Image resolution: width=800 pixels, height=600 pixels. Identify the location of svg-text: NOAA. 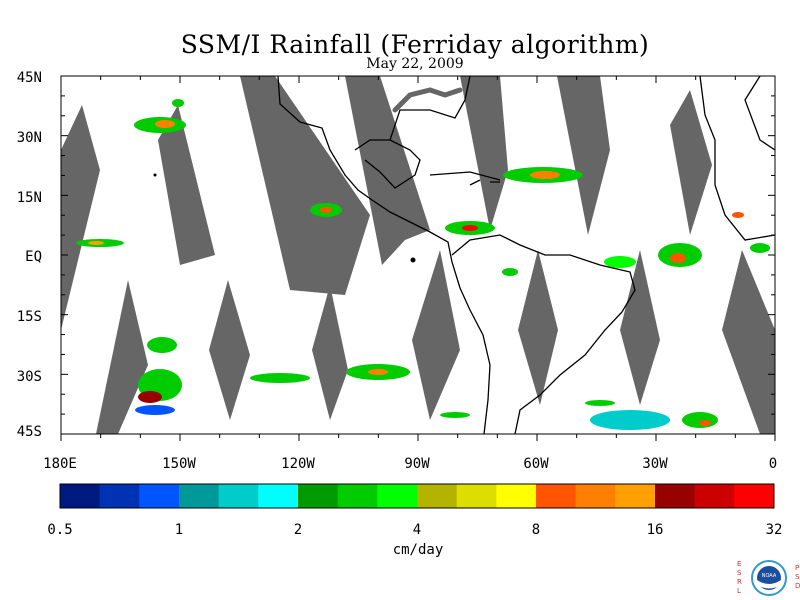
(769, 576).